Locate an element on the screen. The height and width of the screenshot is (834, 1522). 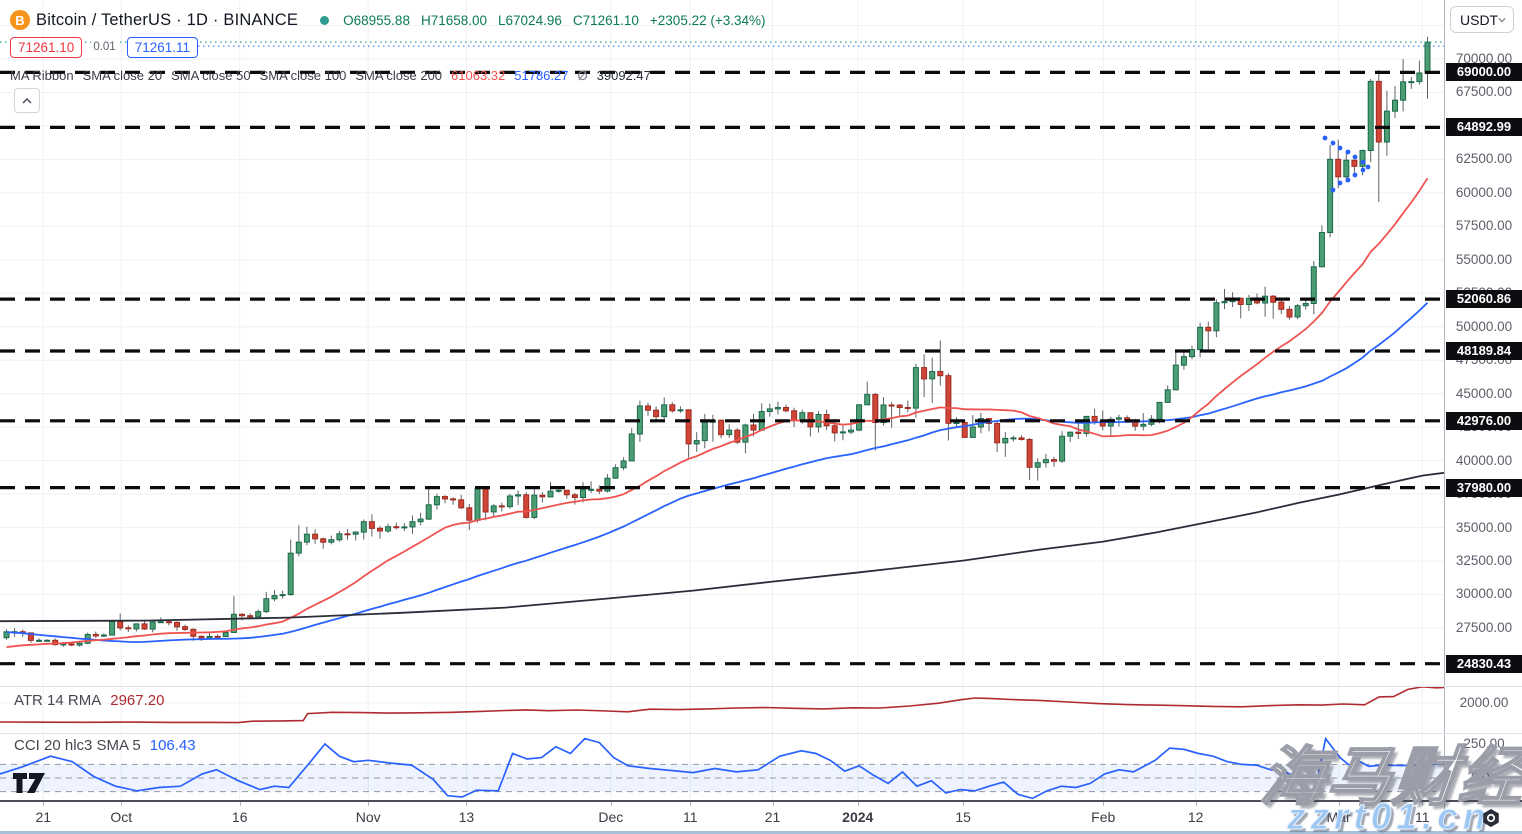
price-level-badge: 52060.86 is located at coordinates (1484, 299).